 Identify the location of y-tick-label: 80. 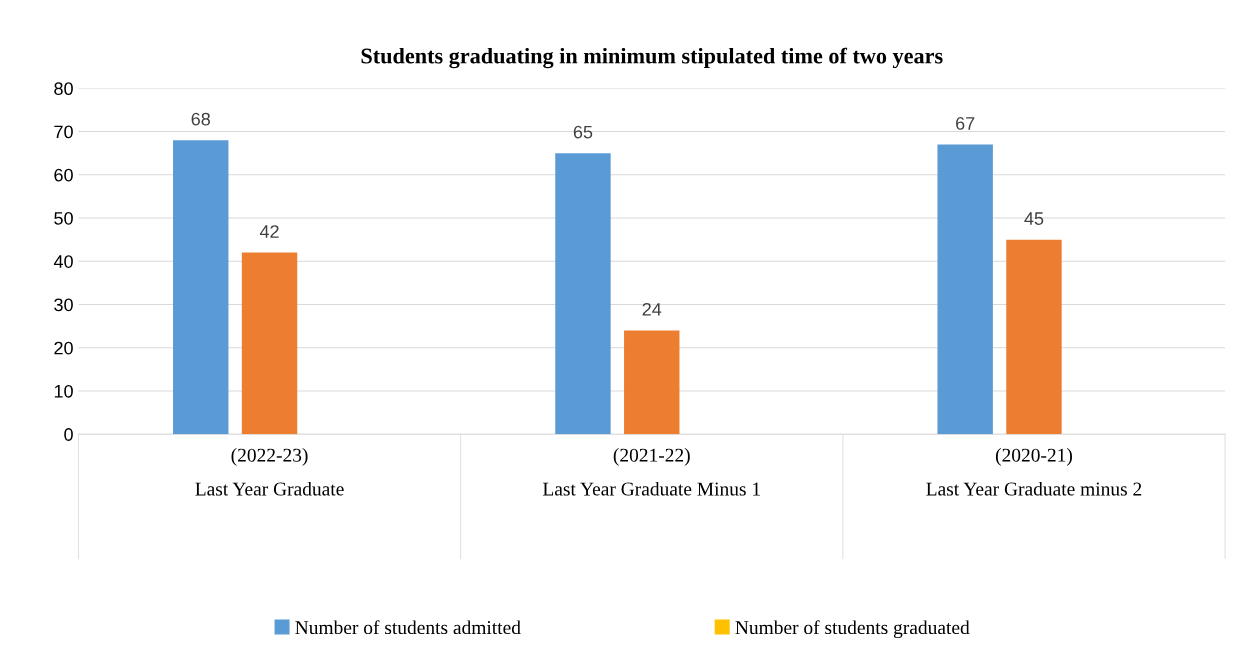
(63, 89).